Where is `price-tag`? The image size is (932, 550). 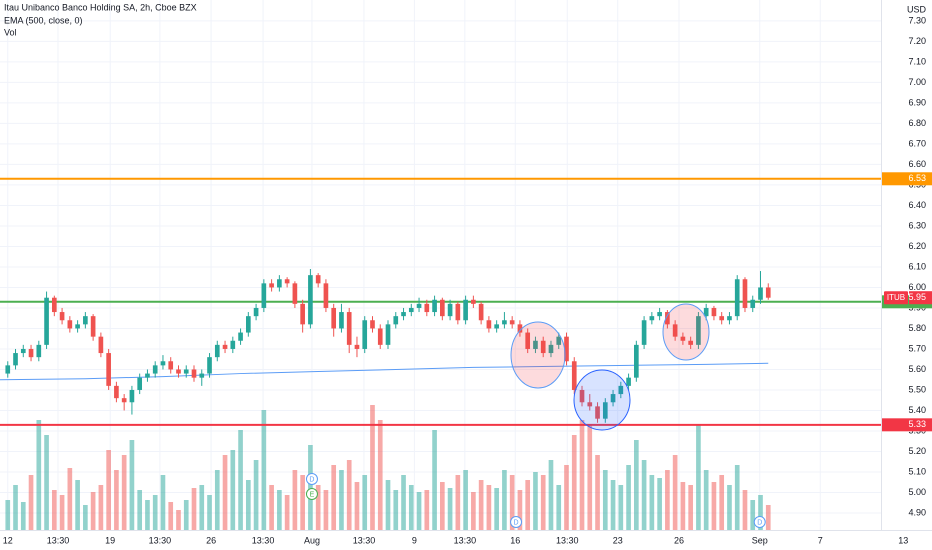 price-tag is located at coordinates (907, 425).